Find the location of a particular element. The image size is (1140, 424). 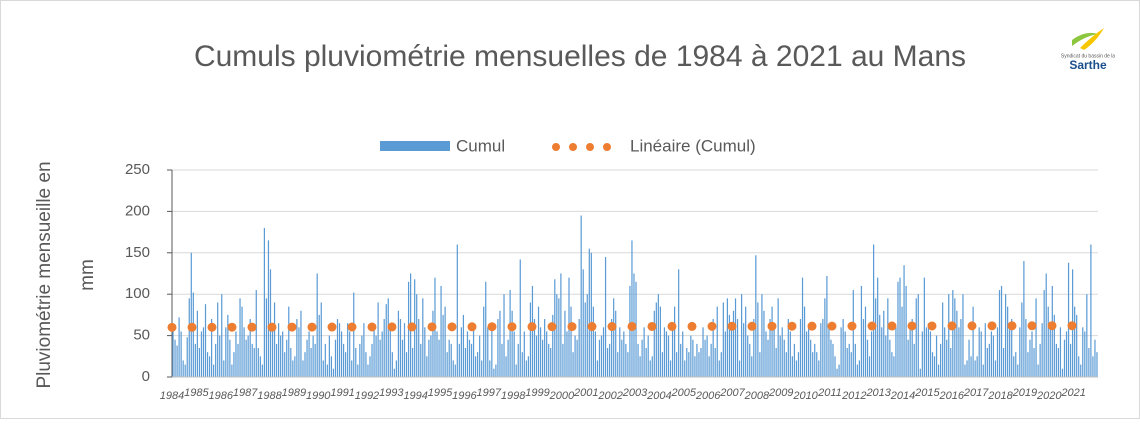

x-tick-label: 2017 is located at coordinates (976, 393).